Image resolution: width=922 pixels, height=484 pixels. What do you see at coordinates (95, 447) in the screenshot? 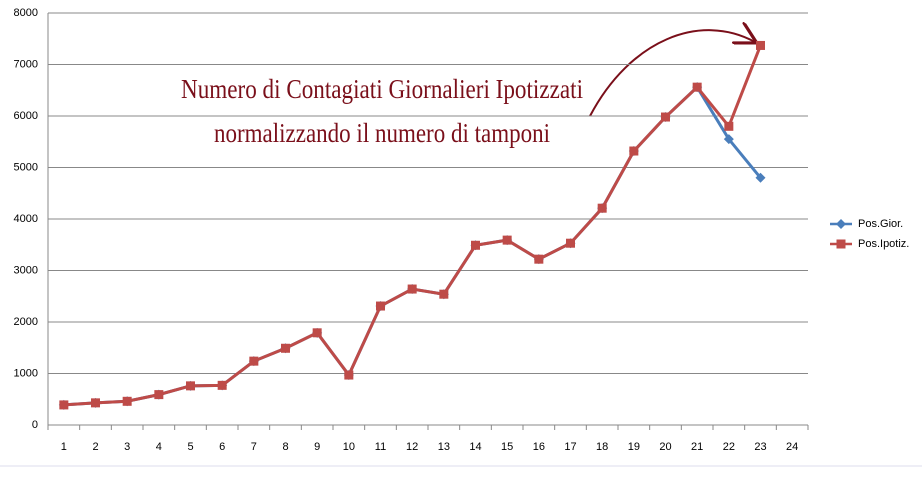
I see `x-tick-label: 2` at bounding box center [95, 447].